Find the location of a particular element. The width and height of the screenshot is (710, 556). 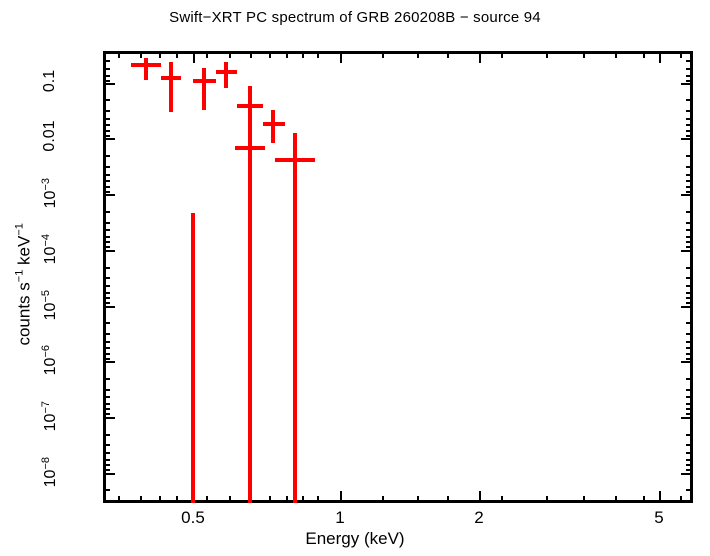

x-axis-tick-label: 5 is located at coordinates (659, 517).